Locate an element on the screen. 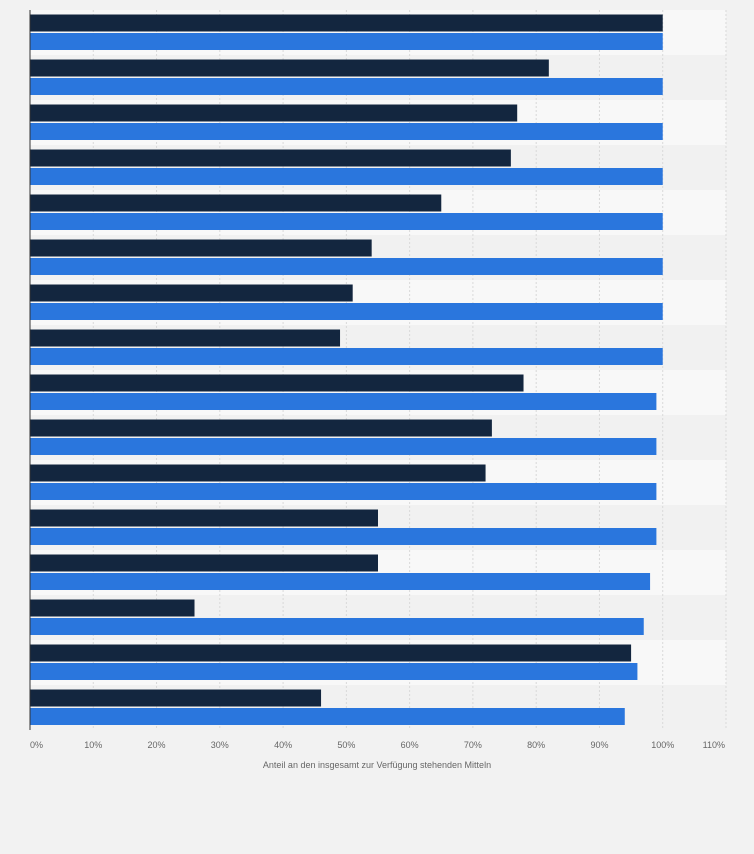 Image resolution: width=754 pixels, height=854 pixels. x-tick-label: 10% is located at coordinates (93, 745).